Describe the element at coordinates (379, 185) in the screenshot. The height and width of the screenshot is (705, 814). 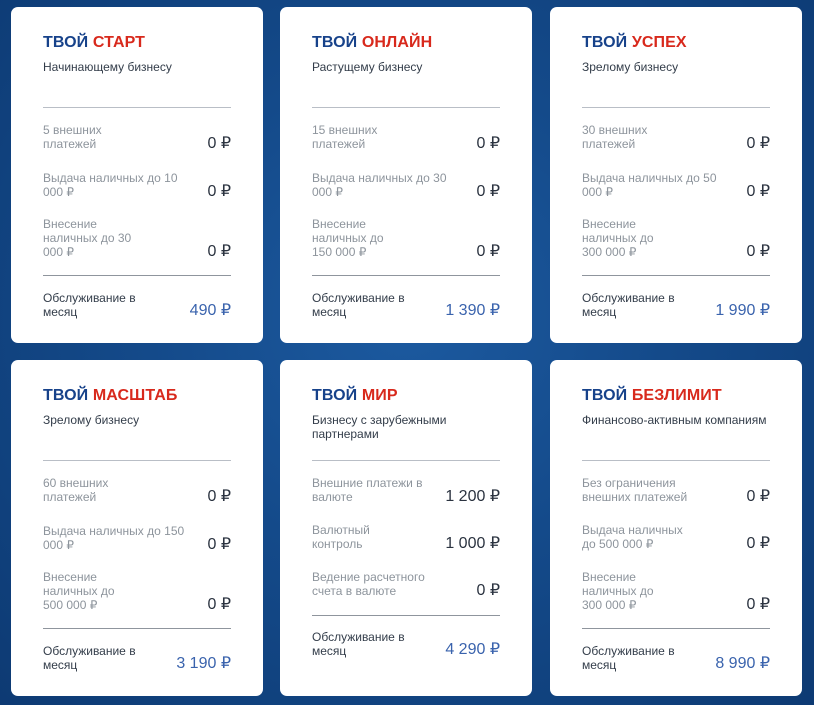
I see `feature-label: Выдача наличных до 30 000 ₽` at that location.